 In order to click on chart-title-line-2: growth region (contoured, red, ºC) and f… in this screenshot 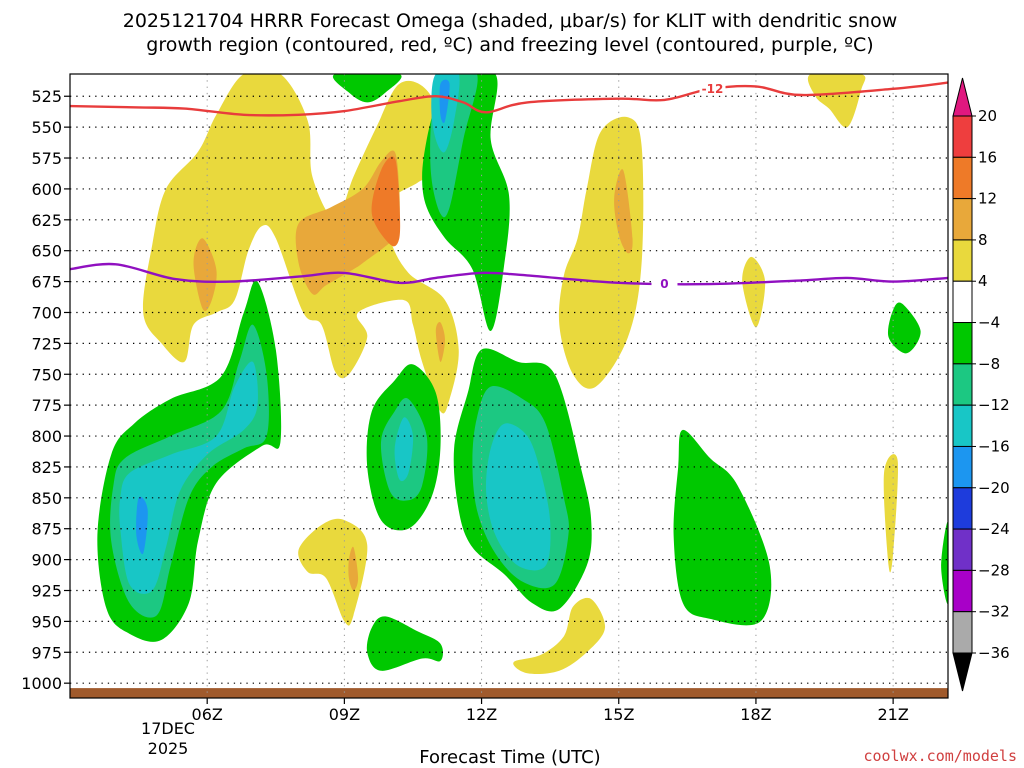, I will do `click(509, 45)`.